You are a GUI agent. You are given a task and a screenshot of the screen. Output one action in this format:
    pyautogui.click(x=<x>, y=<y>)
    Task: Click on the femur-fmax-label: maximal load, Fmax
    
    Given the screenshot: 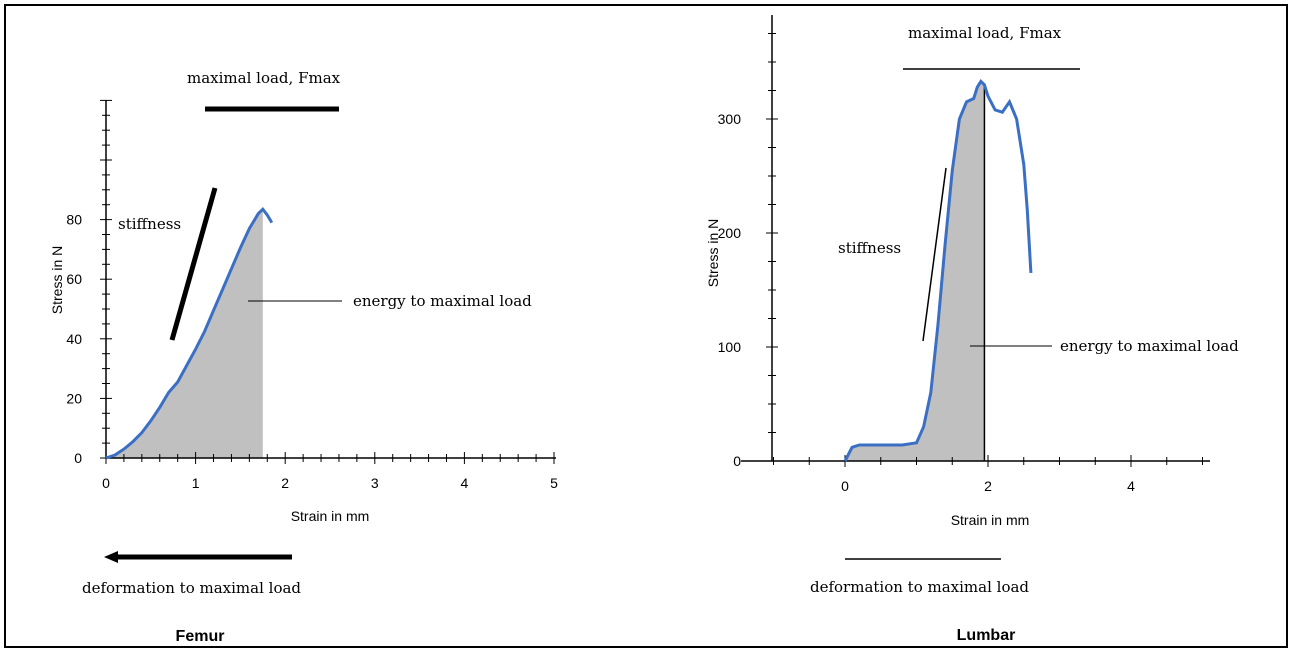 What is the action you would take?
    pyautogui.click(x=264, y=78)
    